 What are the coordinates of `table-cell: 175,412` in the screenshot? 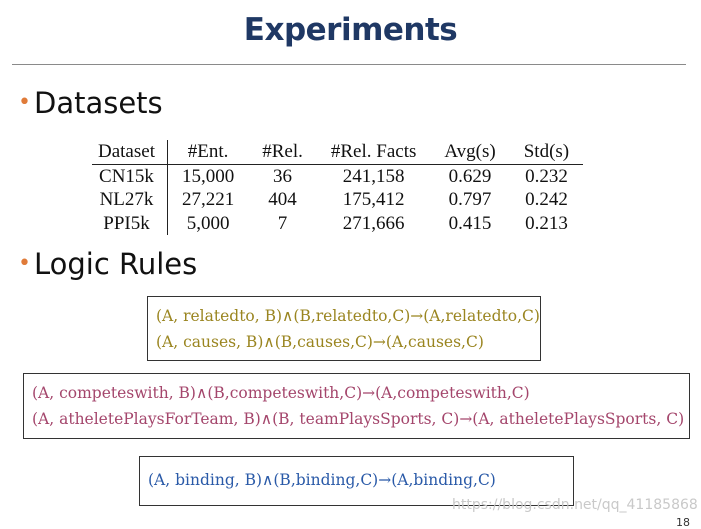 It's located at (373, 199).